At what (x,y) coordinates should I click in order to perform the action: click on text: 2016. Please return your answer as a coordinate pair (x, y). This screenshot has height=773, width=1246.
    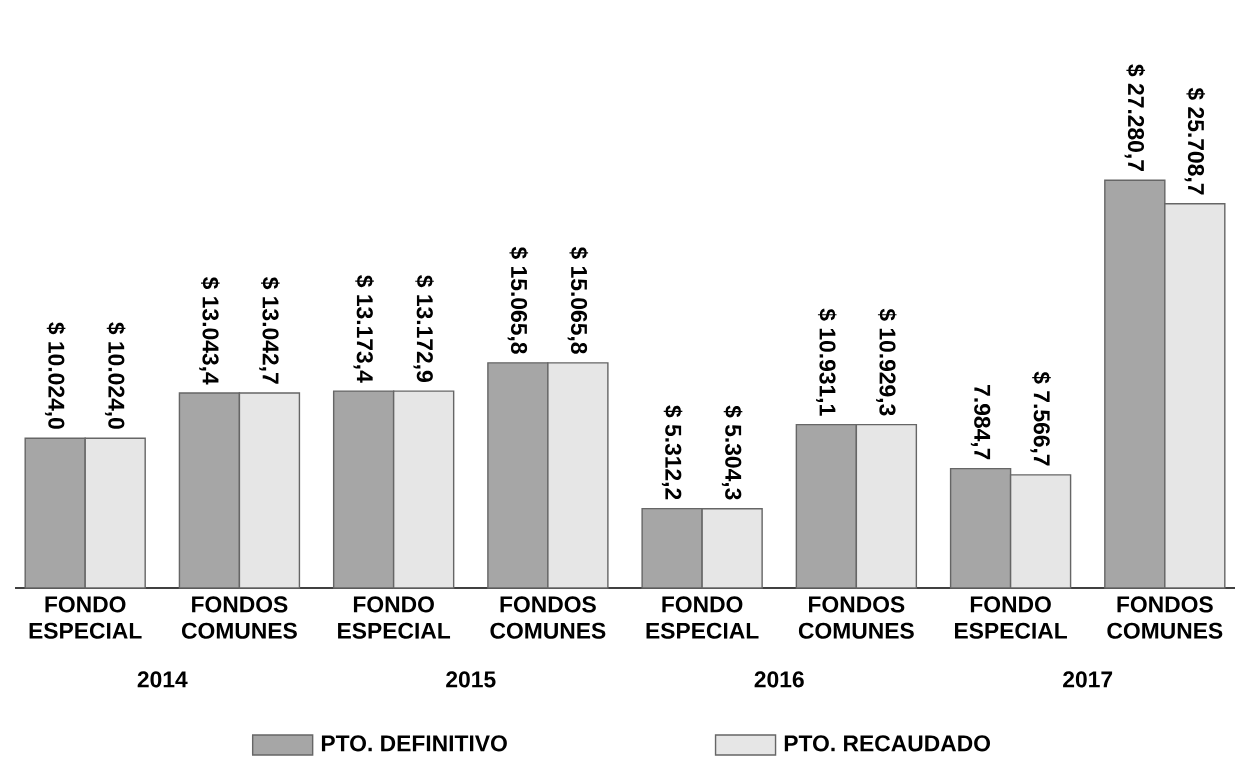
    Looking at the image, I should click on (779, 679).